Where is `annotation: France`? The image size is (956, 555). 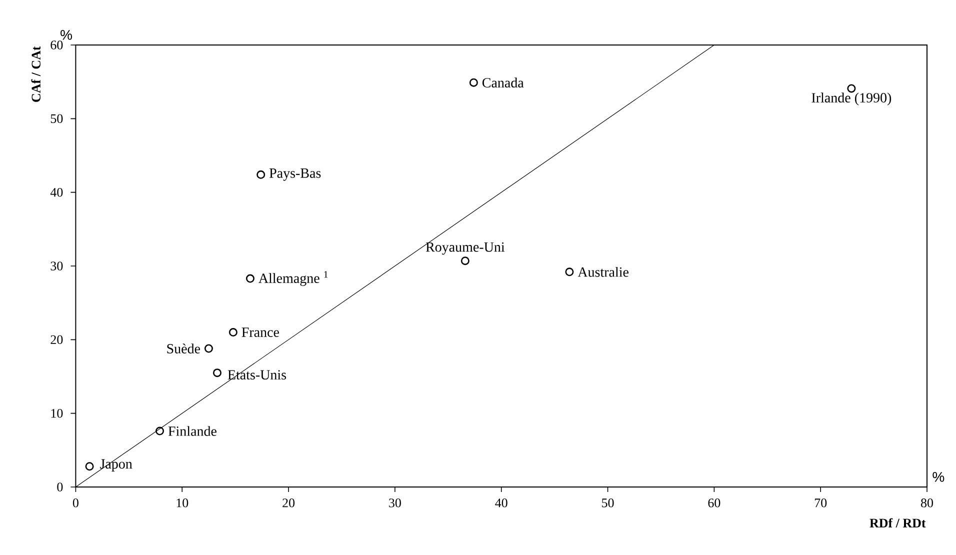 annotation: France is located at coordinates (260, 332).